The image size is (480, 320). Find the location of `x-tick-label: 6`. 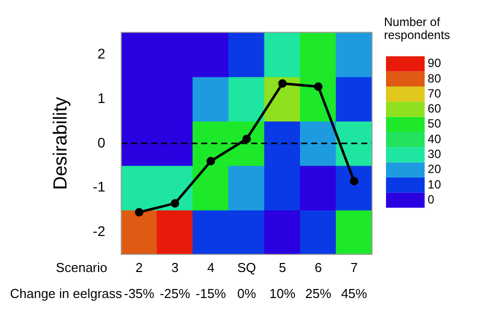

x-tick-label: 6 is located at coordinates (318, 267).